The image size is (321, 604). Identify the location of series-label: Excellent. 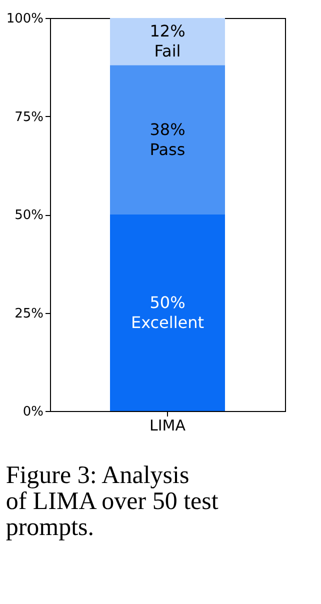
(167, 322).